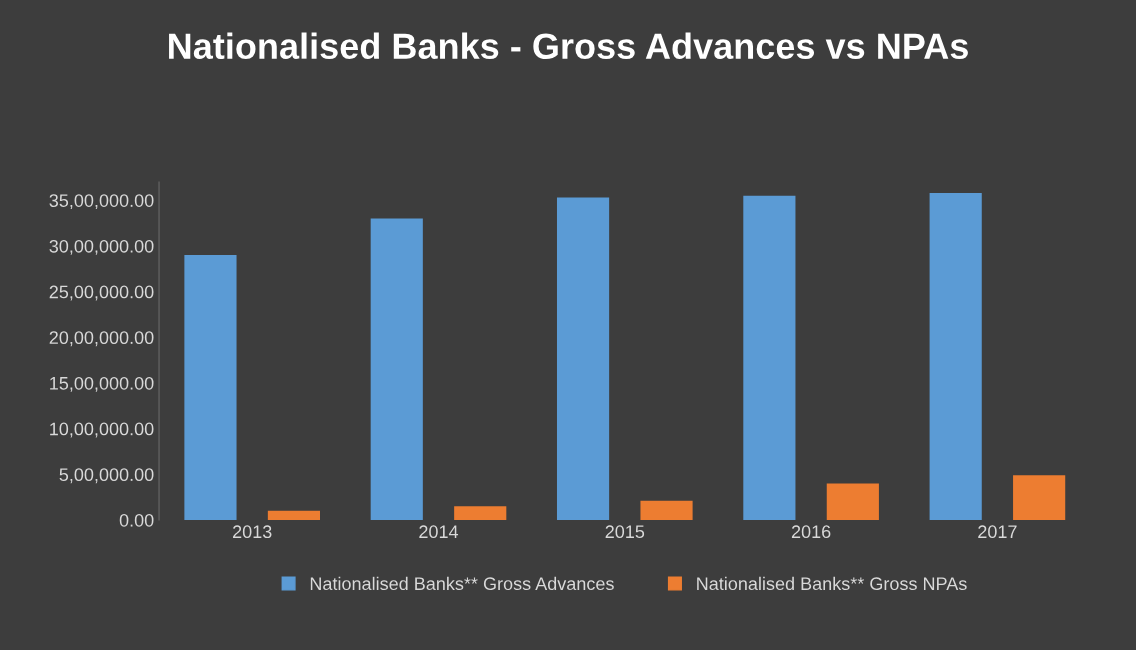 This screenshot has width=1136, height=650. I want to click on y-tick-label: 0.00, so click(136, 520).